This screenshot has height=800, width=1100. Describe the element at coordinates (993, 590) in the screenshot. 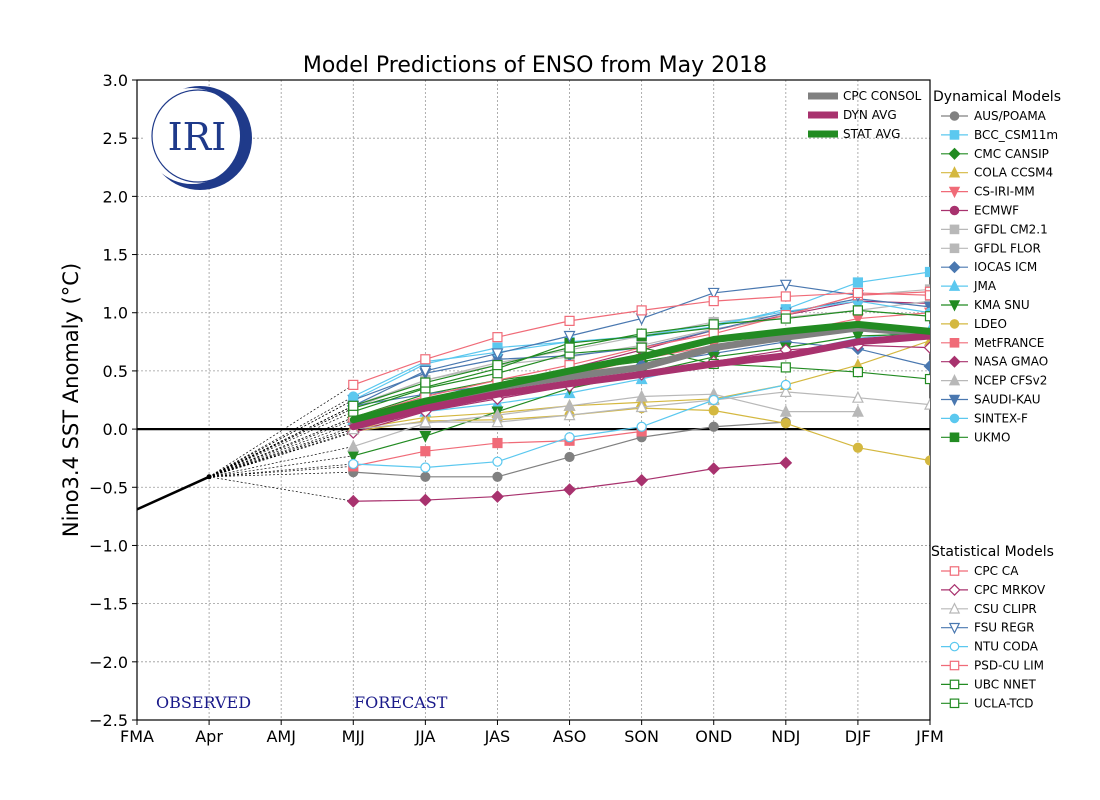

I see `legend-item: CPC MRKOV` at that location.